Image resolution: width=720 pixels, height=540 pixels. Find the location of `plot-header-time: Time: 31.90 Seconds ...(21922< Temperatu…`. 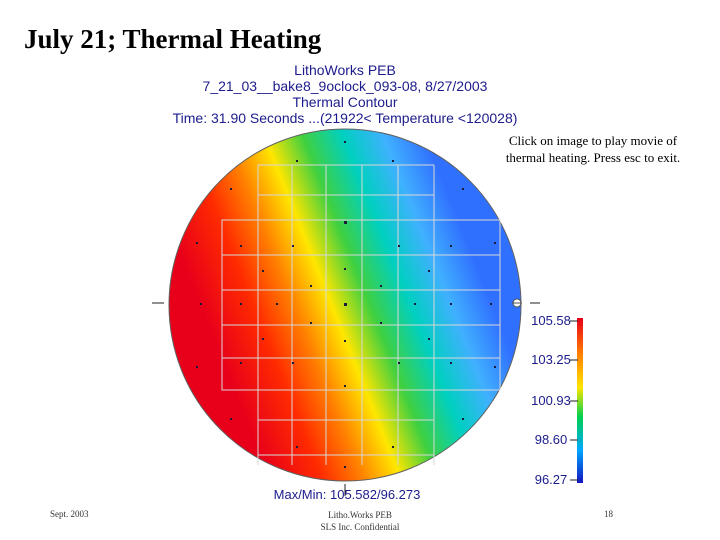

plot-header-time: Time: 31.90 Seconds ...(21922< Temperatu… is located at coordinates (345, 118).